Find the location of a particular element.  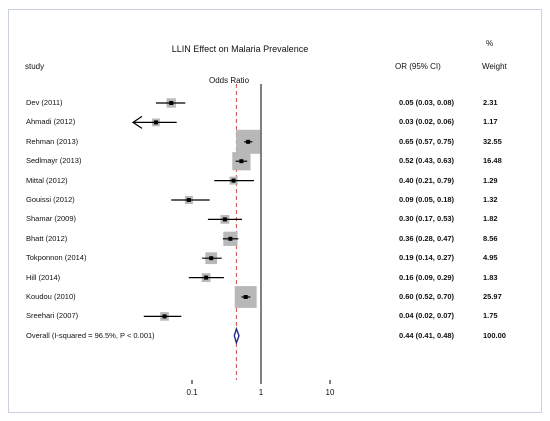

study-label: Sreehari (2007) is located at coordinates (52, 316).